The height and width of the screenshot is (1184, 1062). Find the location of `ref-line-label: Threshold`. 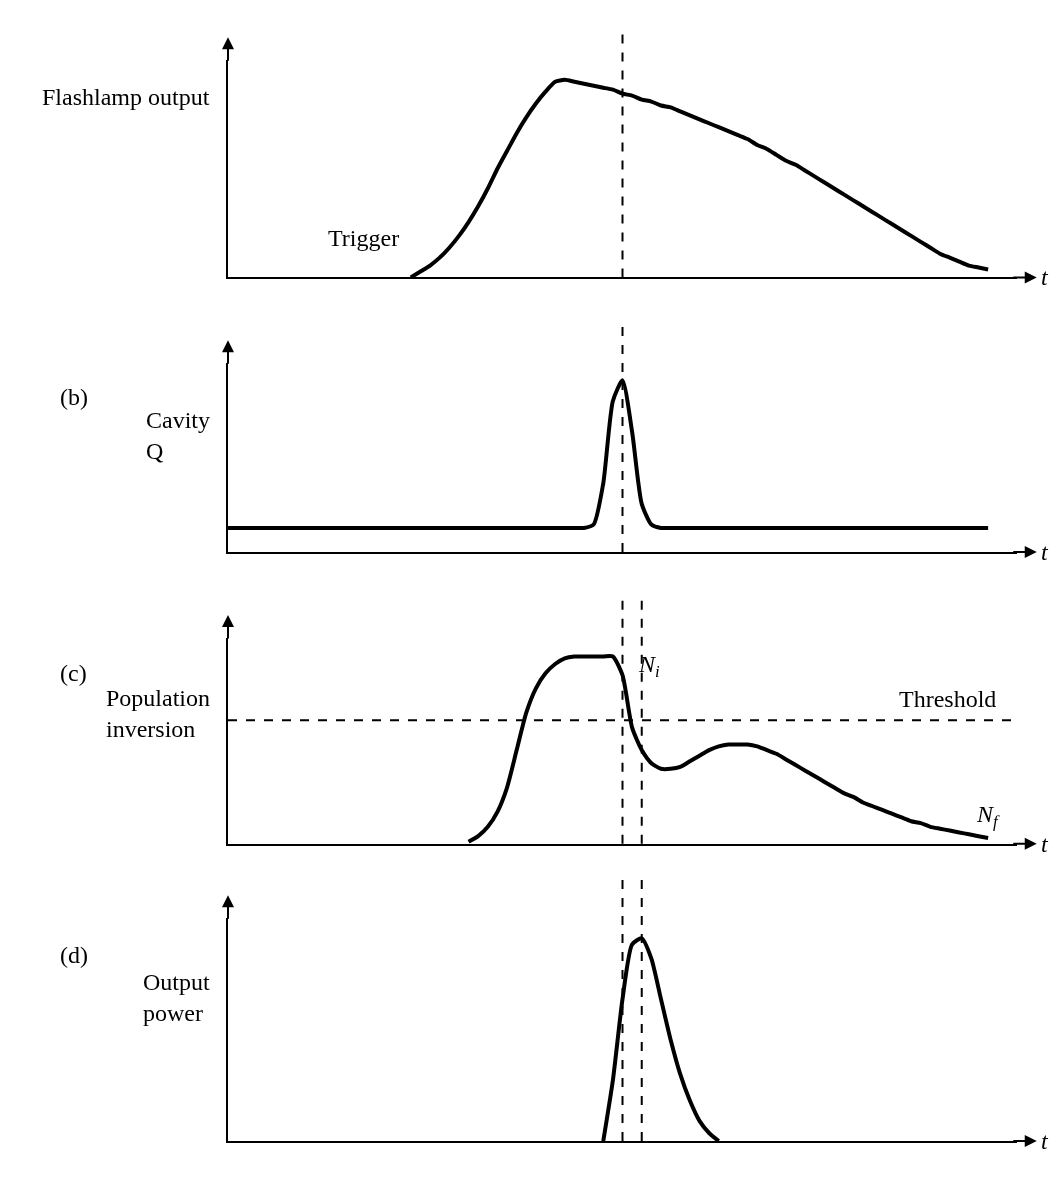

ref-line-label: Threshold is located at coordinates (948, 699).